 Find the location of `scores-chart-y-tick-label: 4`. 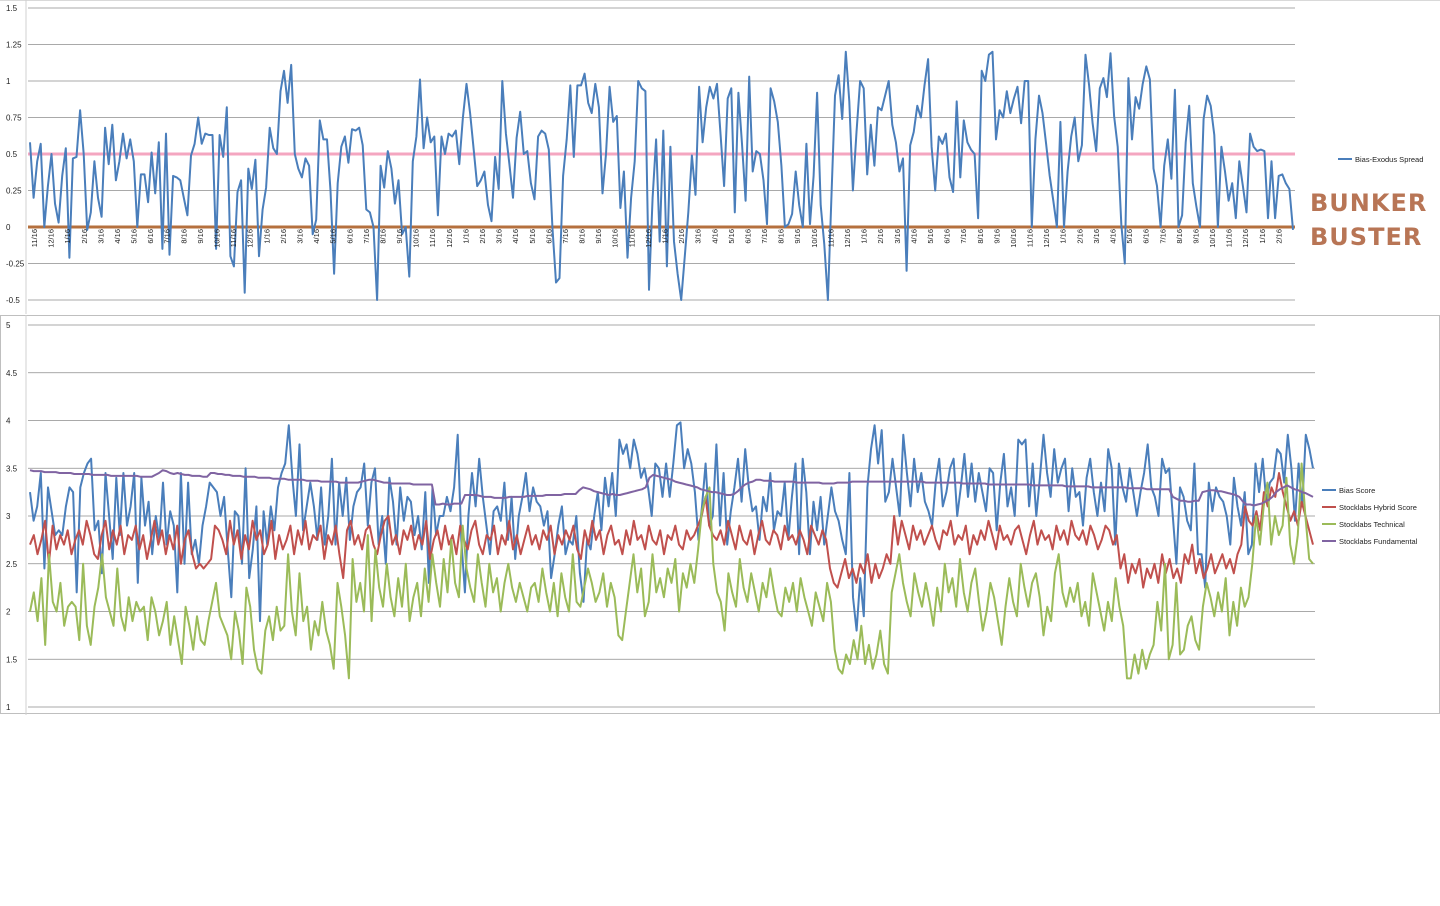

scores-chart-y-tick-label: 4 is located at coordinates (8, 421).